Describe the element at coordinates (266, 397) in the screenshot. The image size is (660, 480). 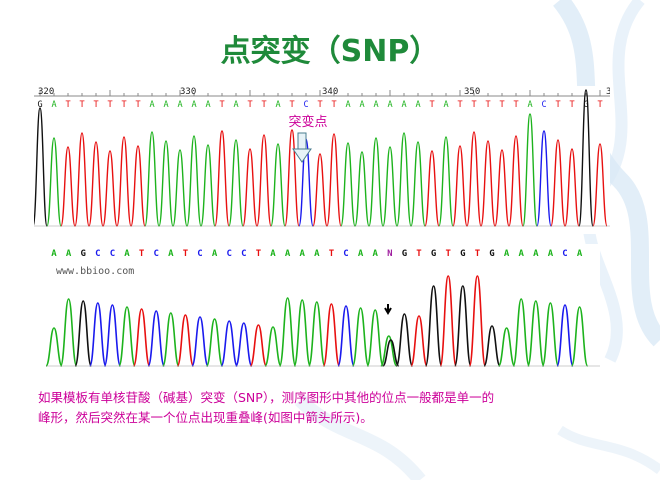
I see `caption-line-1: 如果模板有单核苷酸（碱基）突变（SNP），测序图形中其他的位点一般都是单一的` at that location.